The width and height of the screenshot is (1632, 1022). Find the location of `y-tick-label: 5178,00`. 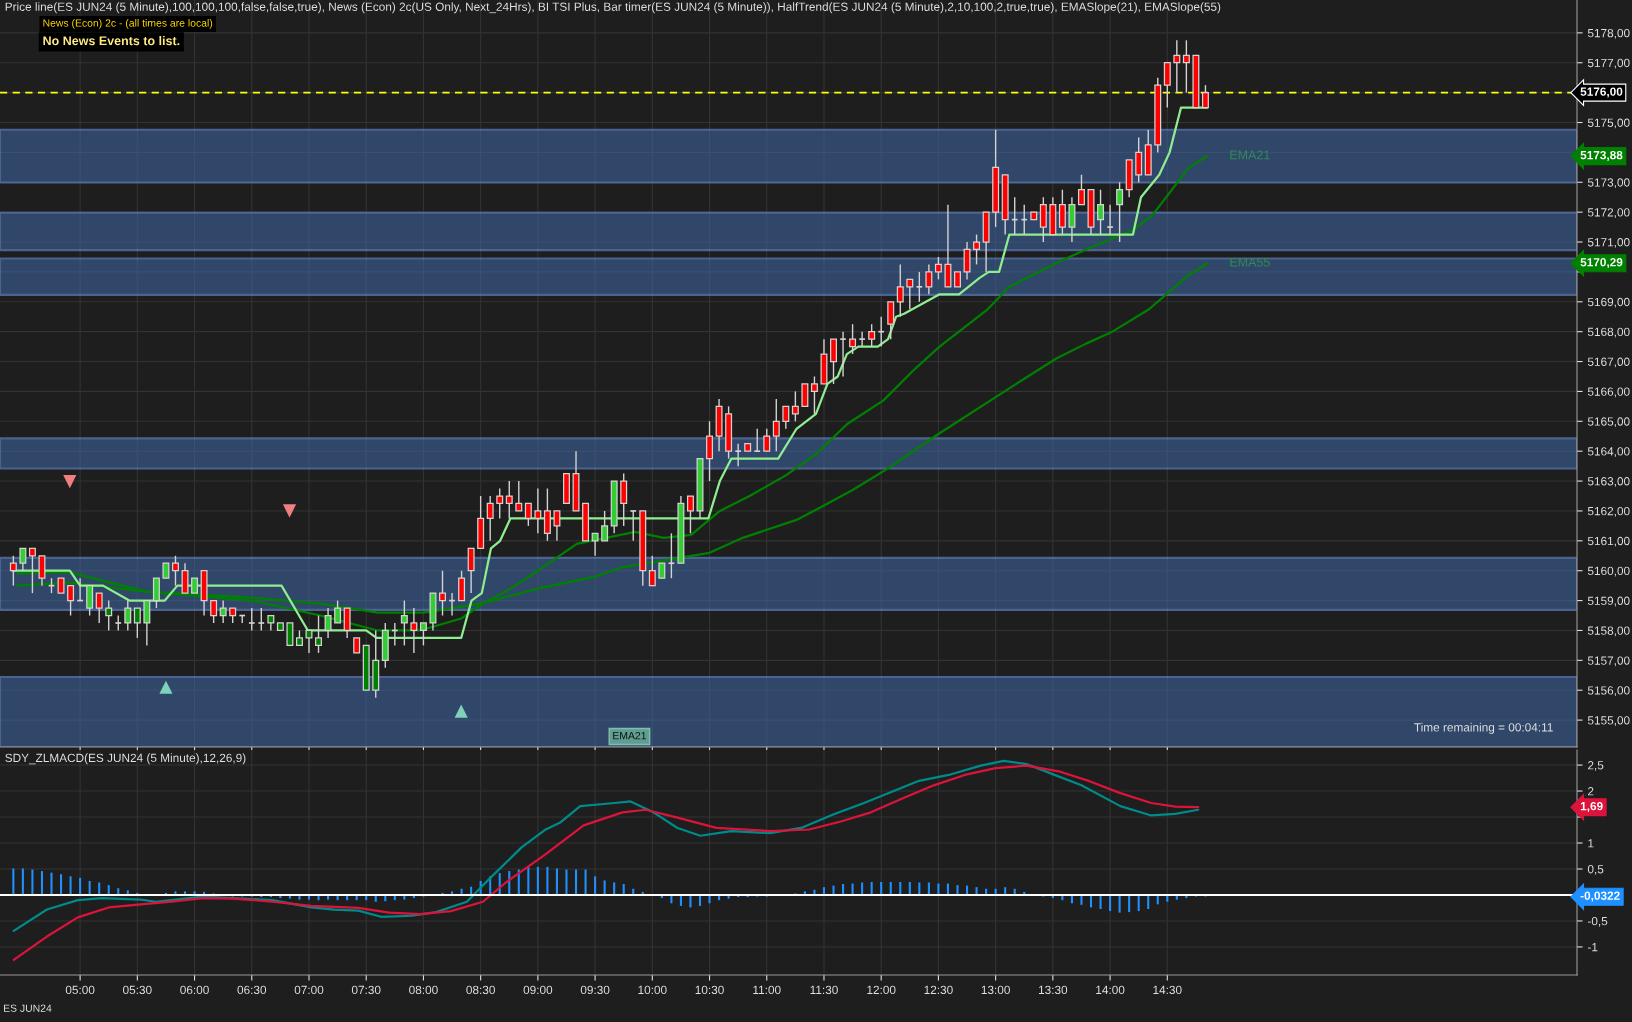

y-tick-label: 5178,00 is located at coordinates (1608, 33).